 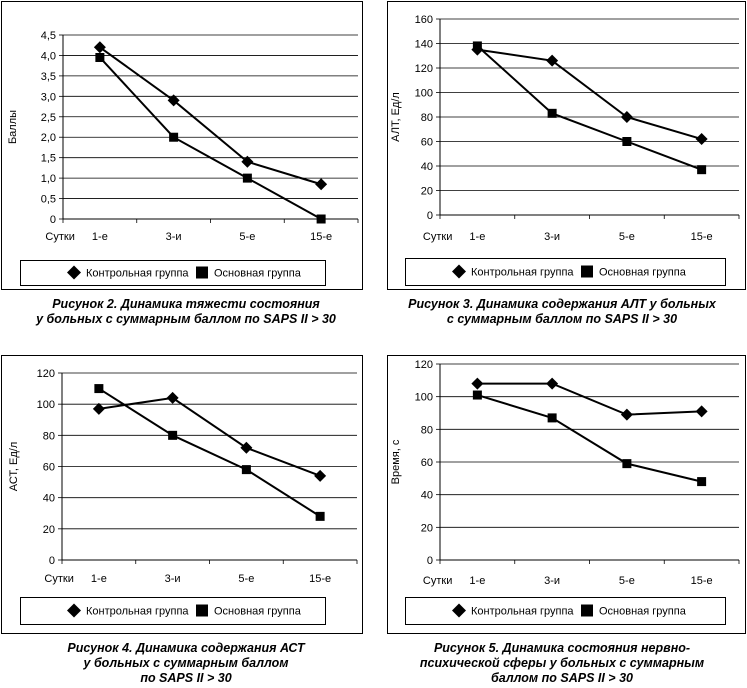 I want to click on caption-line: у больных с суммарным баллом, so click(x=186, y=663).